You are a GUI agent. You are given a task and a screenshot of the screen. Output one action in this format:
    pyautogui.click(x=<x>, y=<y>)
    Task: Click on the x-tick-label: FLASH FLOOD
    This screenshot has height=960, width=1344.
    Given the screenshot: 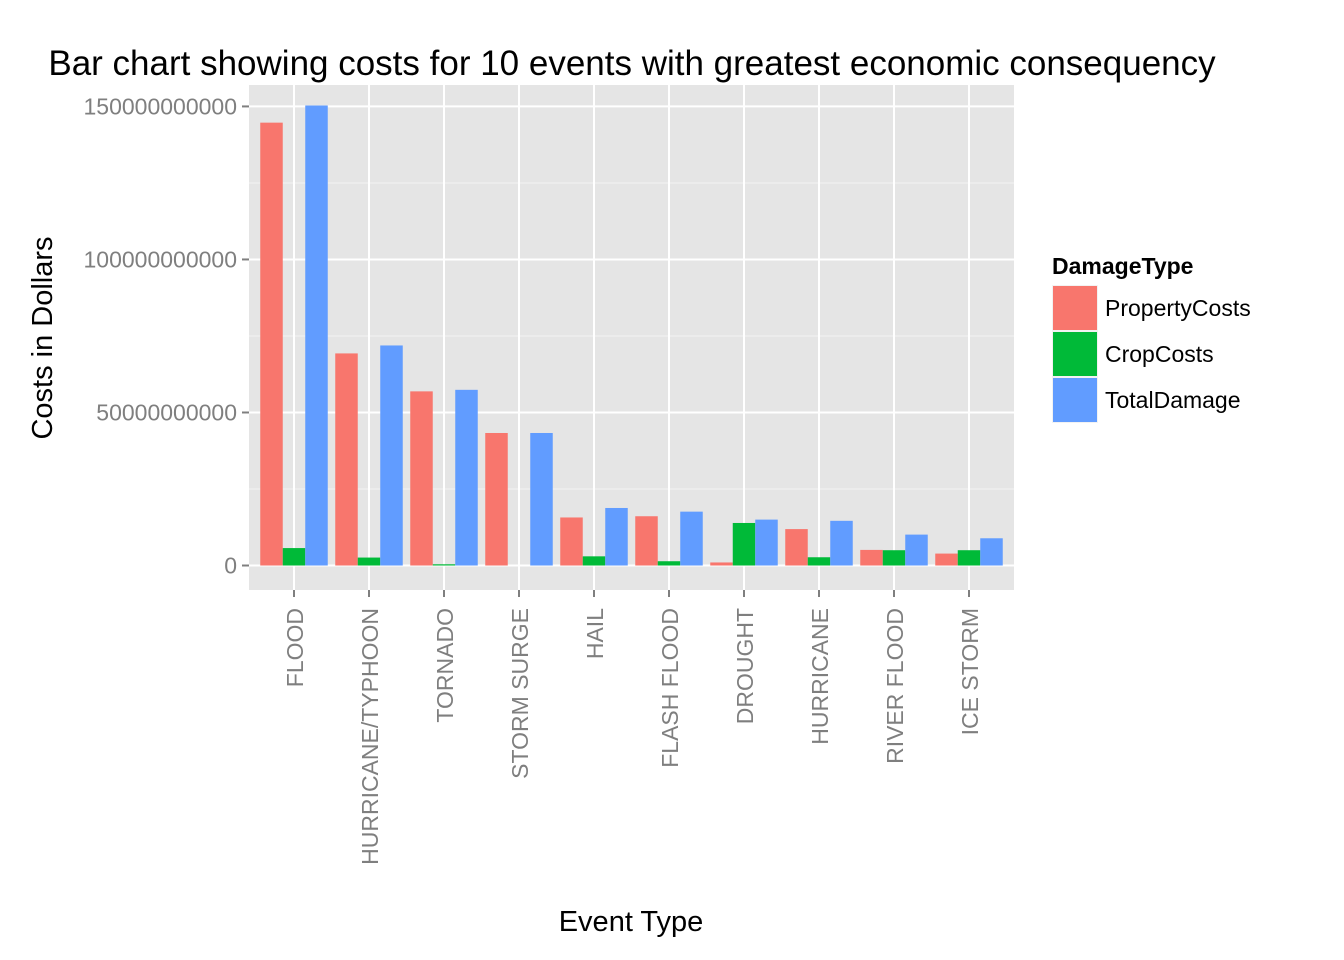 What is the action you would take?
    pyautogui.click(x=670, y=688)
    